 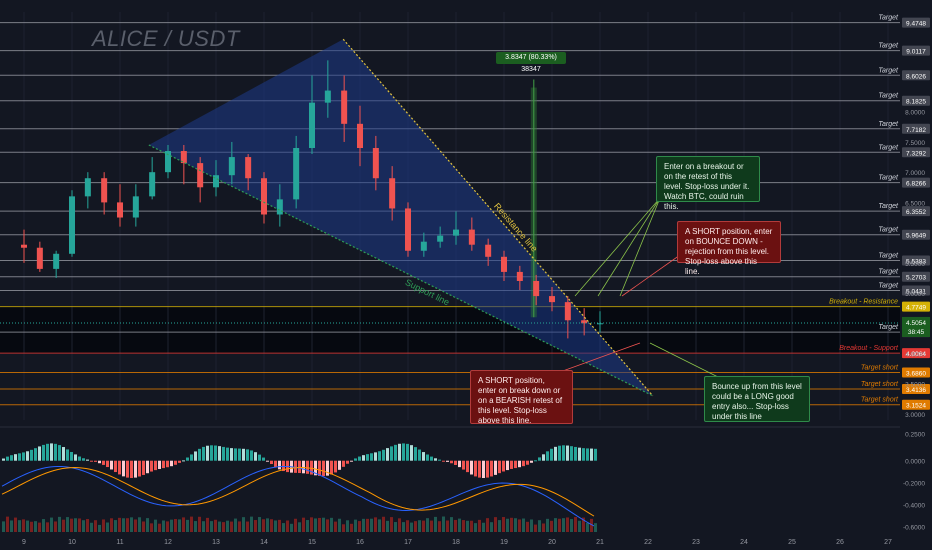 I want to click on date-axis-tick: 27, so click(x=888, y=542).